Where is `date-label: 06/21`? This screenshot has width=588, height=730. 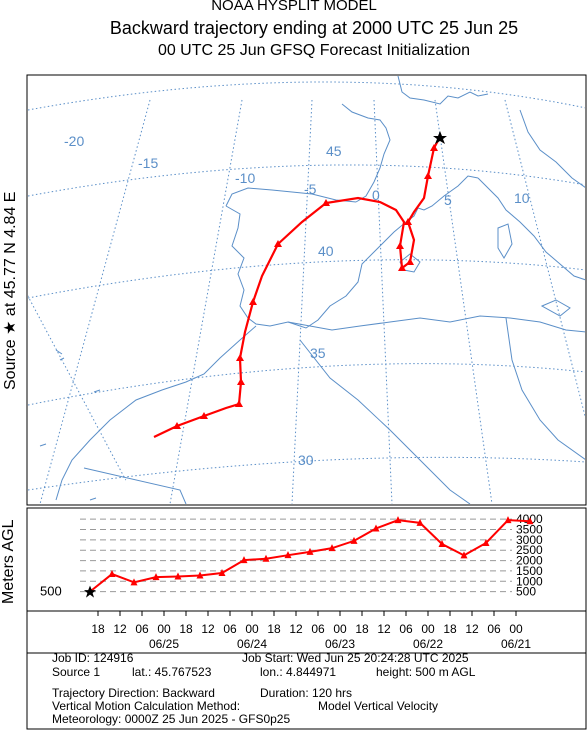 date-label: 06/21 is located at coordinates (516, 644).